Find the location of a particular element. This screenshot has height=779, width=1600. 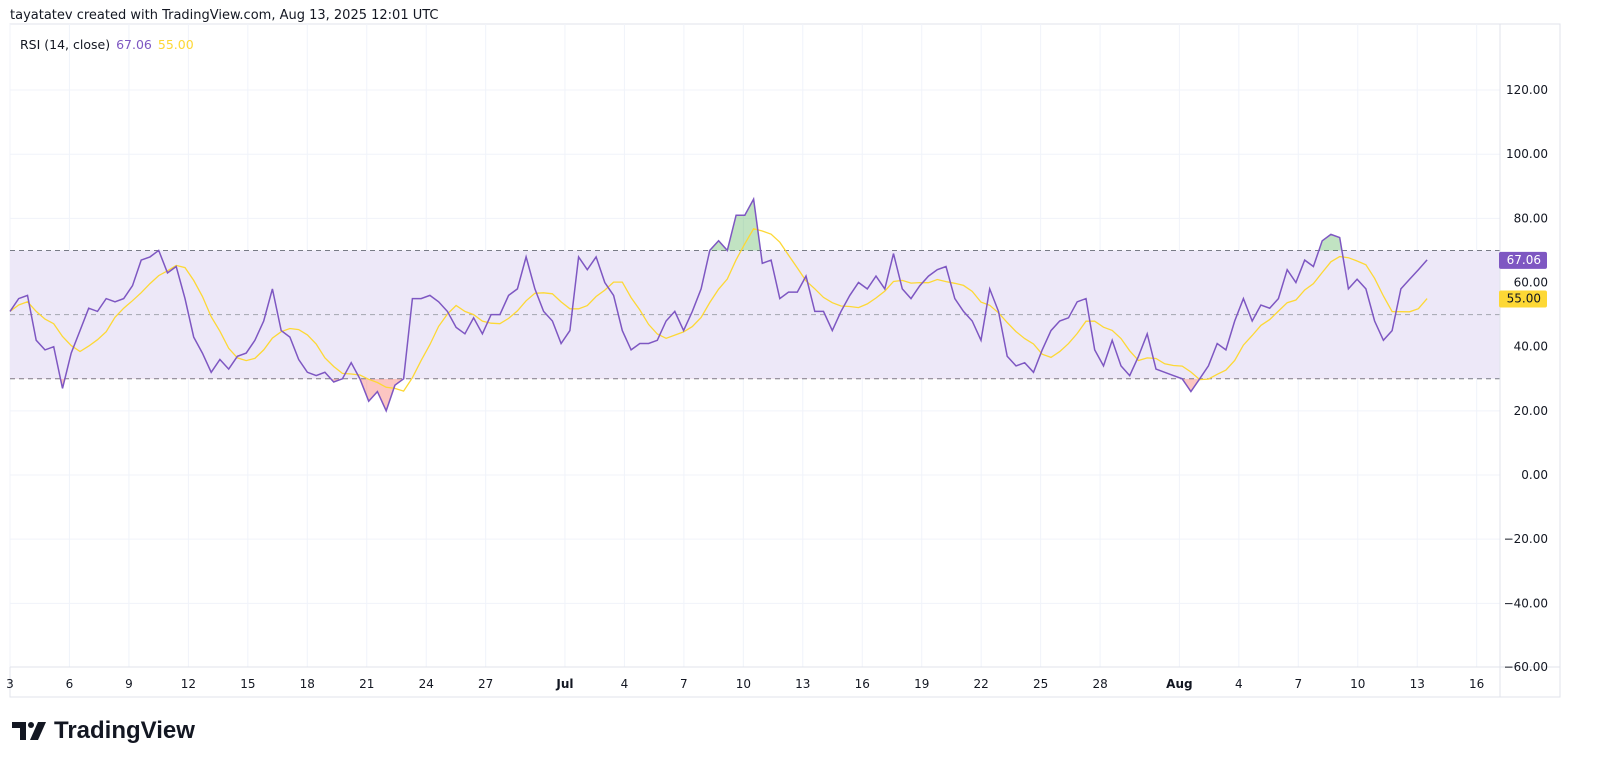

ma-value: 55.00 is located at coordinates (175, 44).